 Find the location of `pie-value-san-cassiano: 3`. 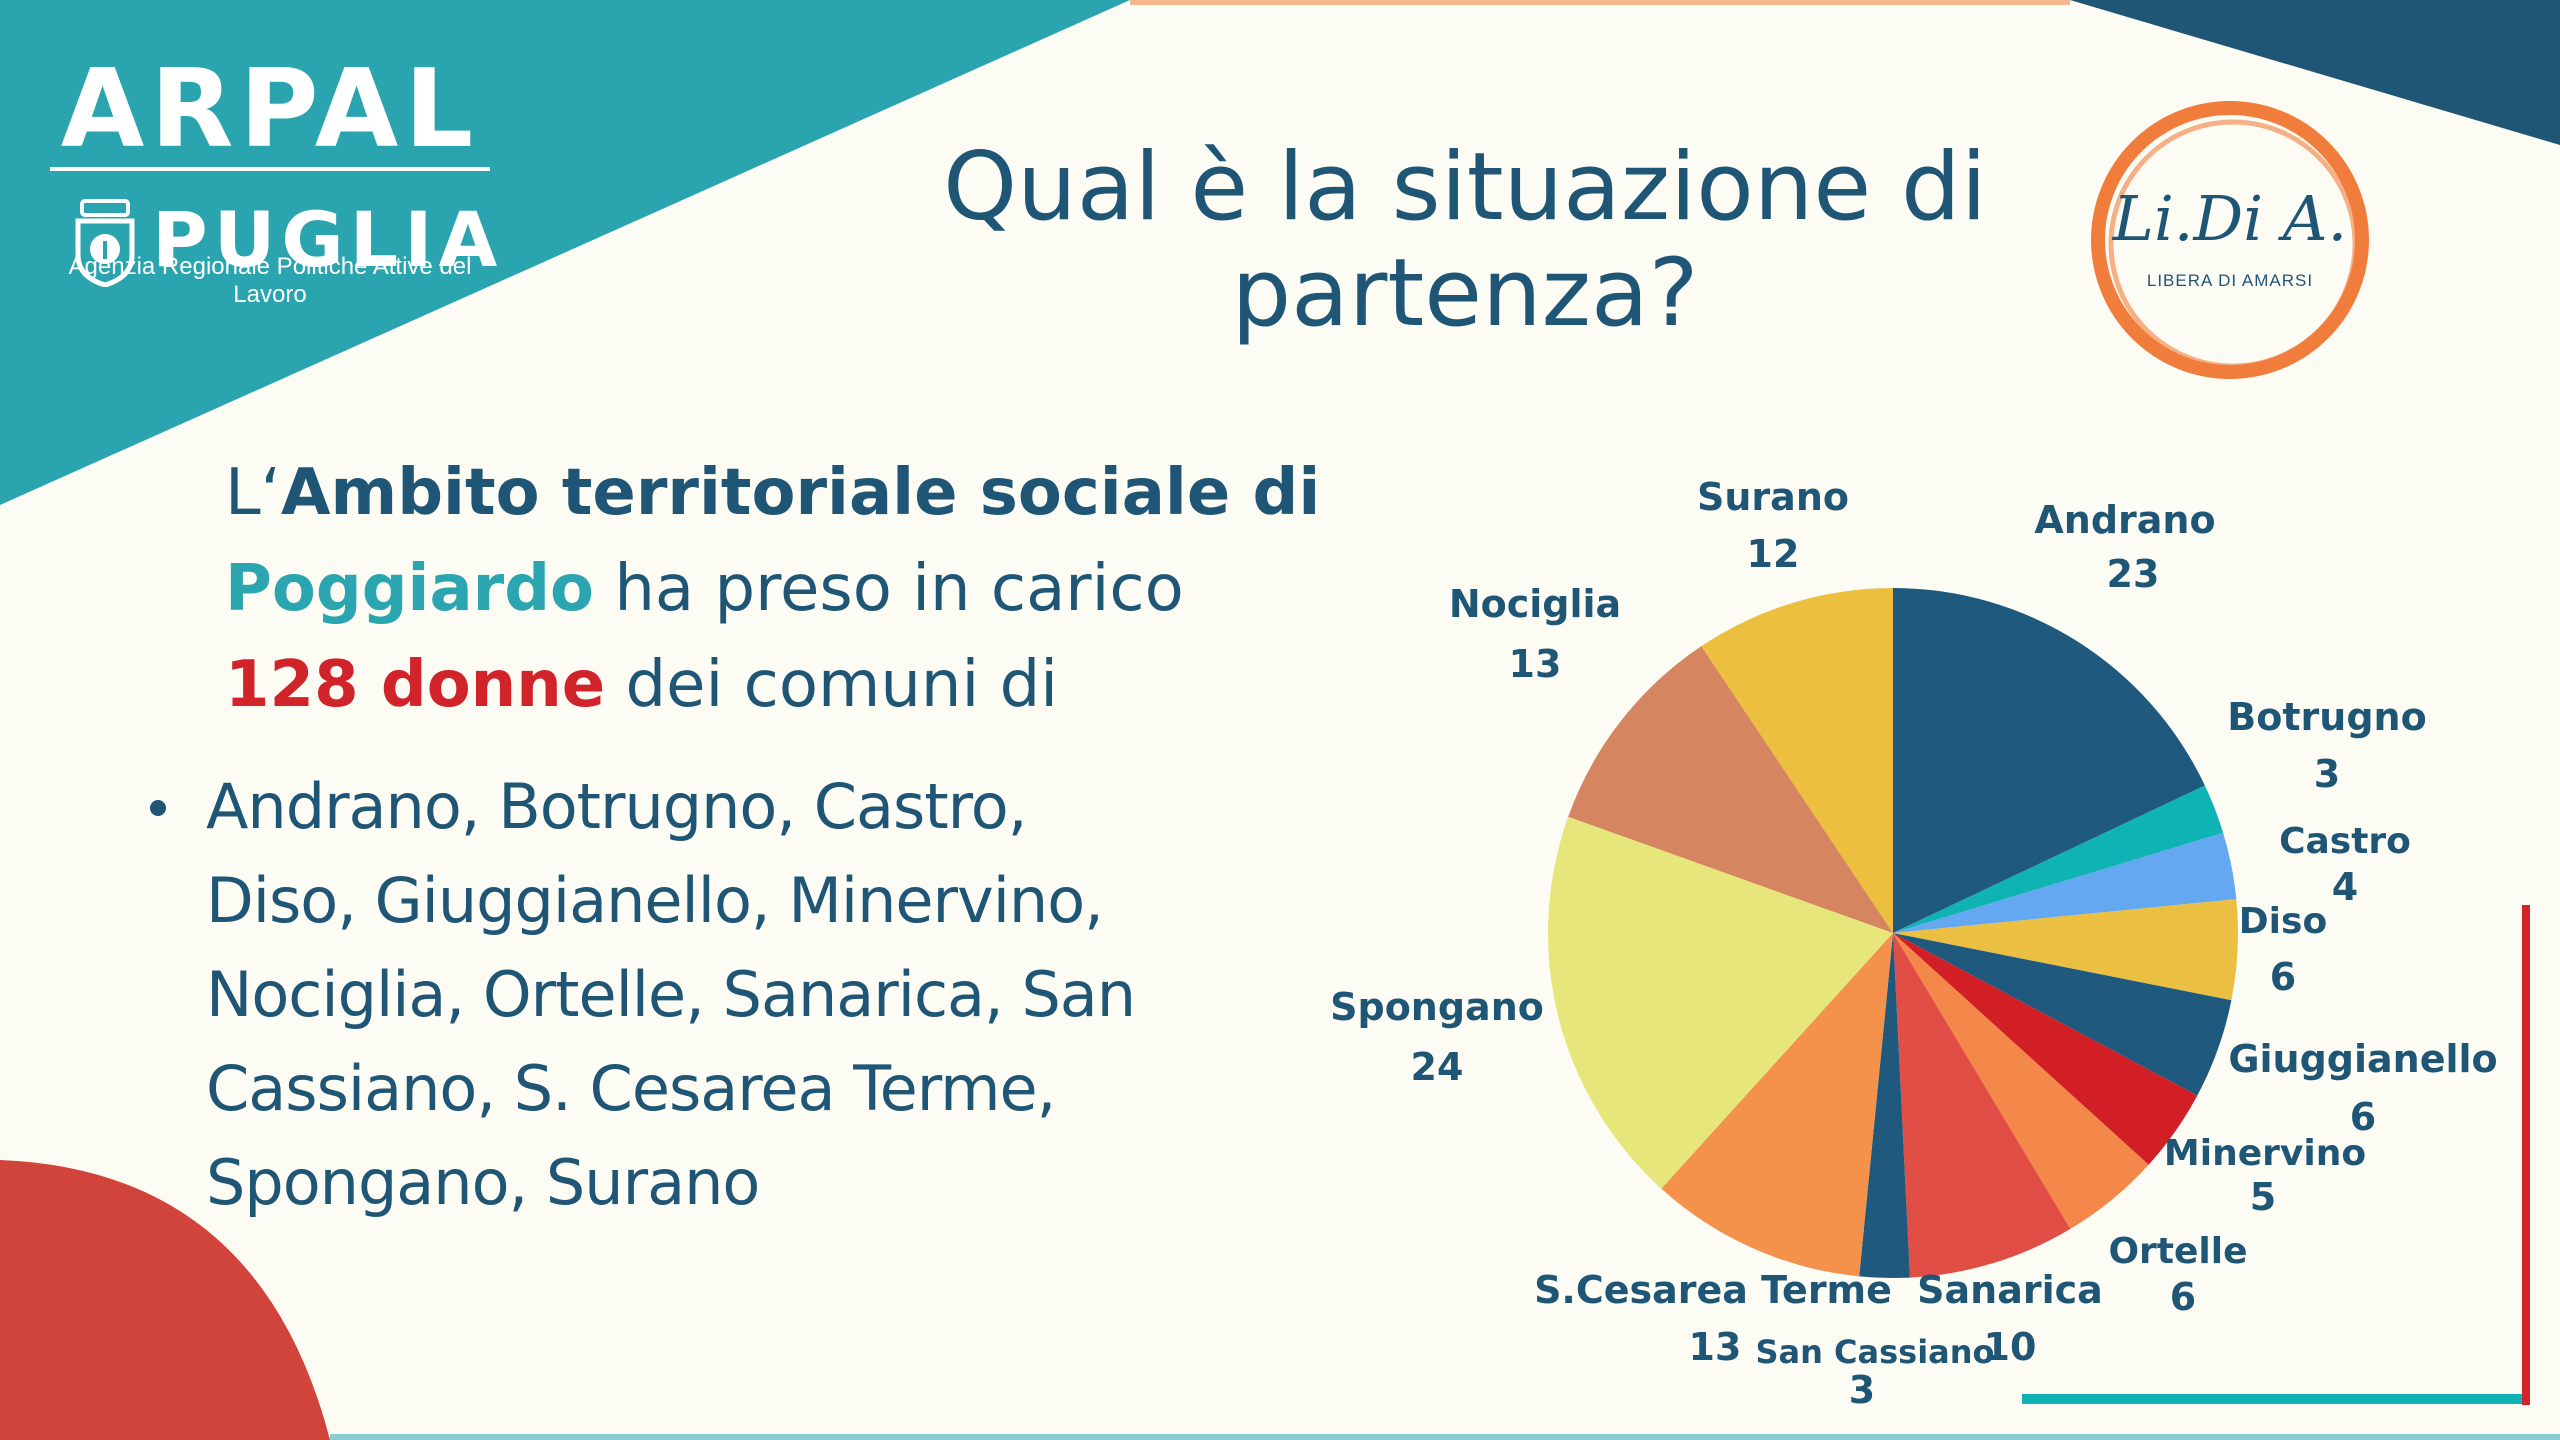

pie-value-san-cassiano: 3 is located at coordinates (1862, 1390).